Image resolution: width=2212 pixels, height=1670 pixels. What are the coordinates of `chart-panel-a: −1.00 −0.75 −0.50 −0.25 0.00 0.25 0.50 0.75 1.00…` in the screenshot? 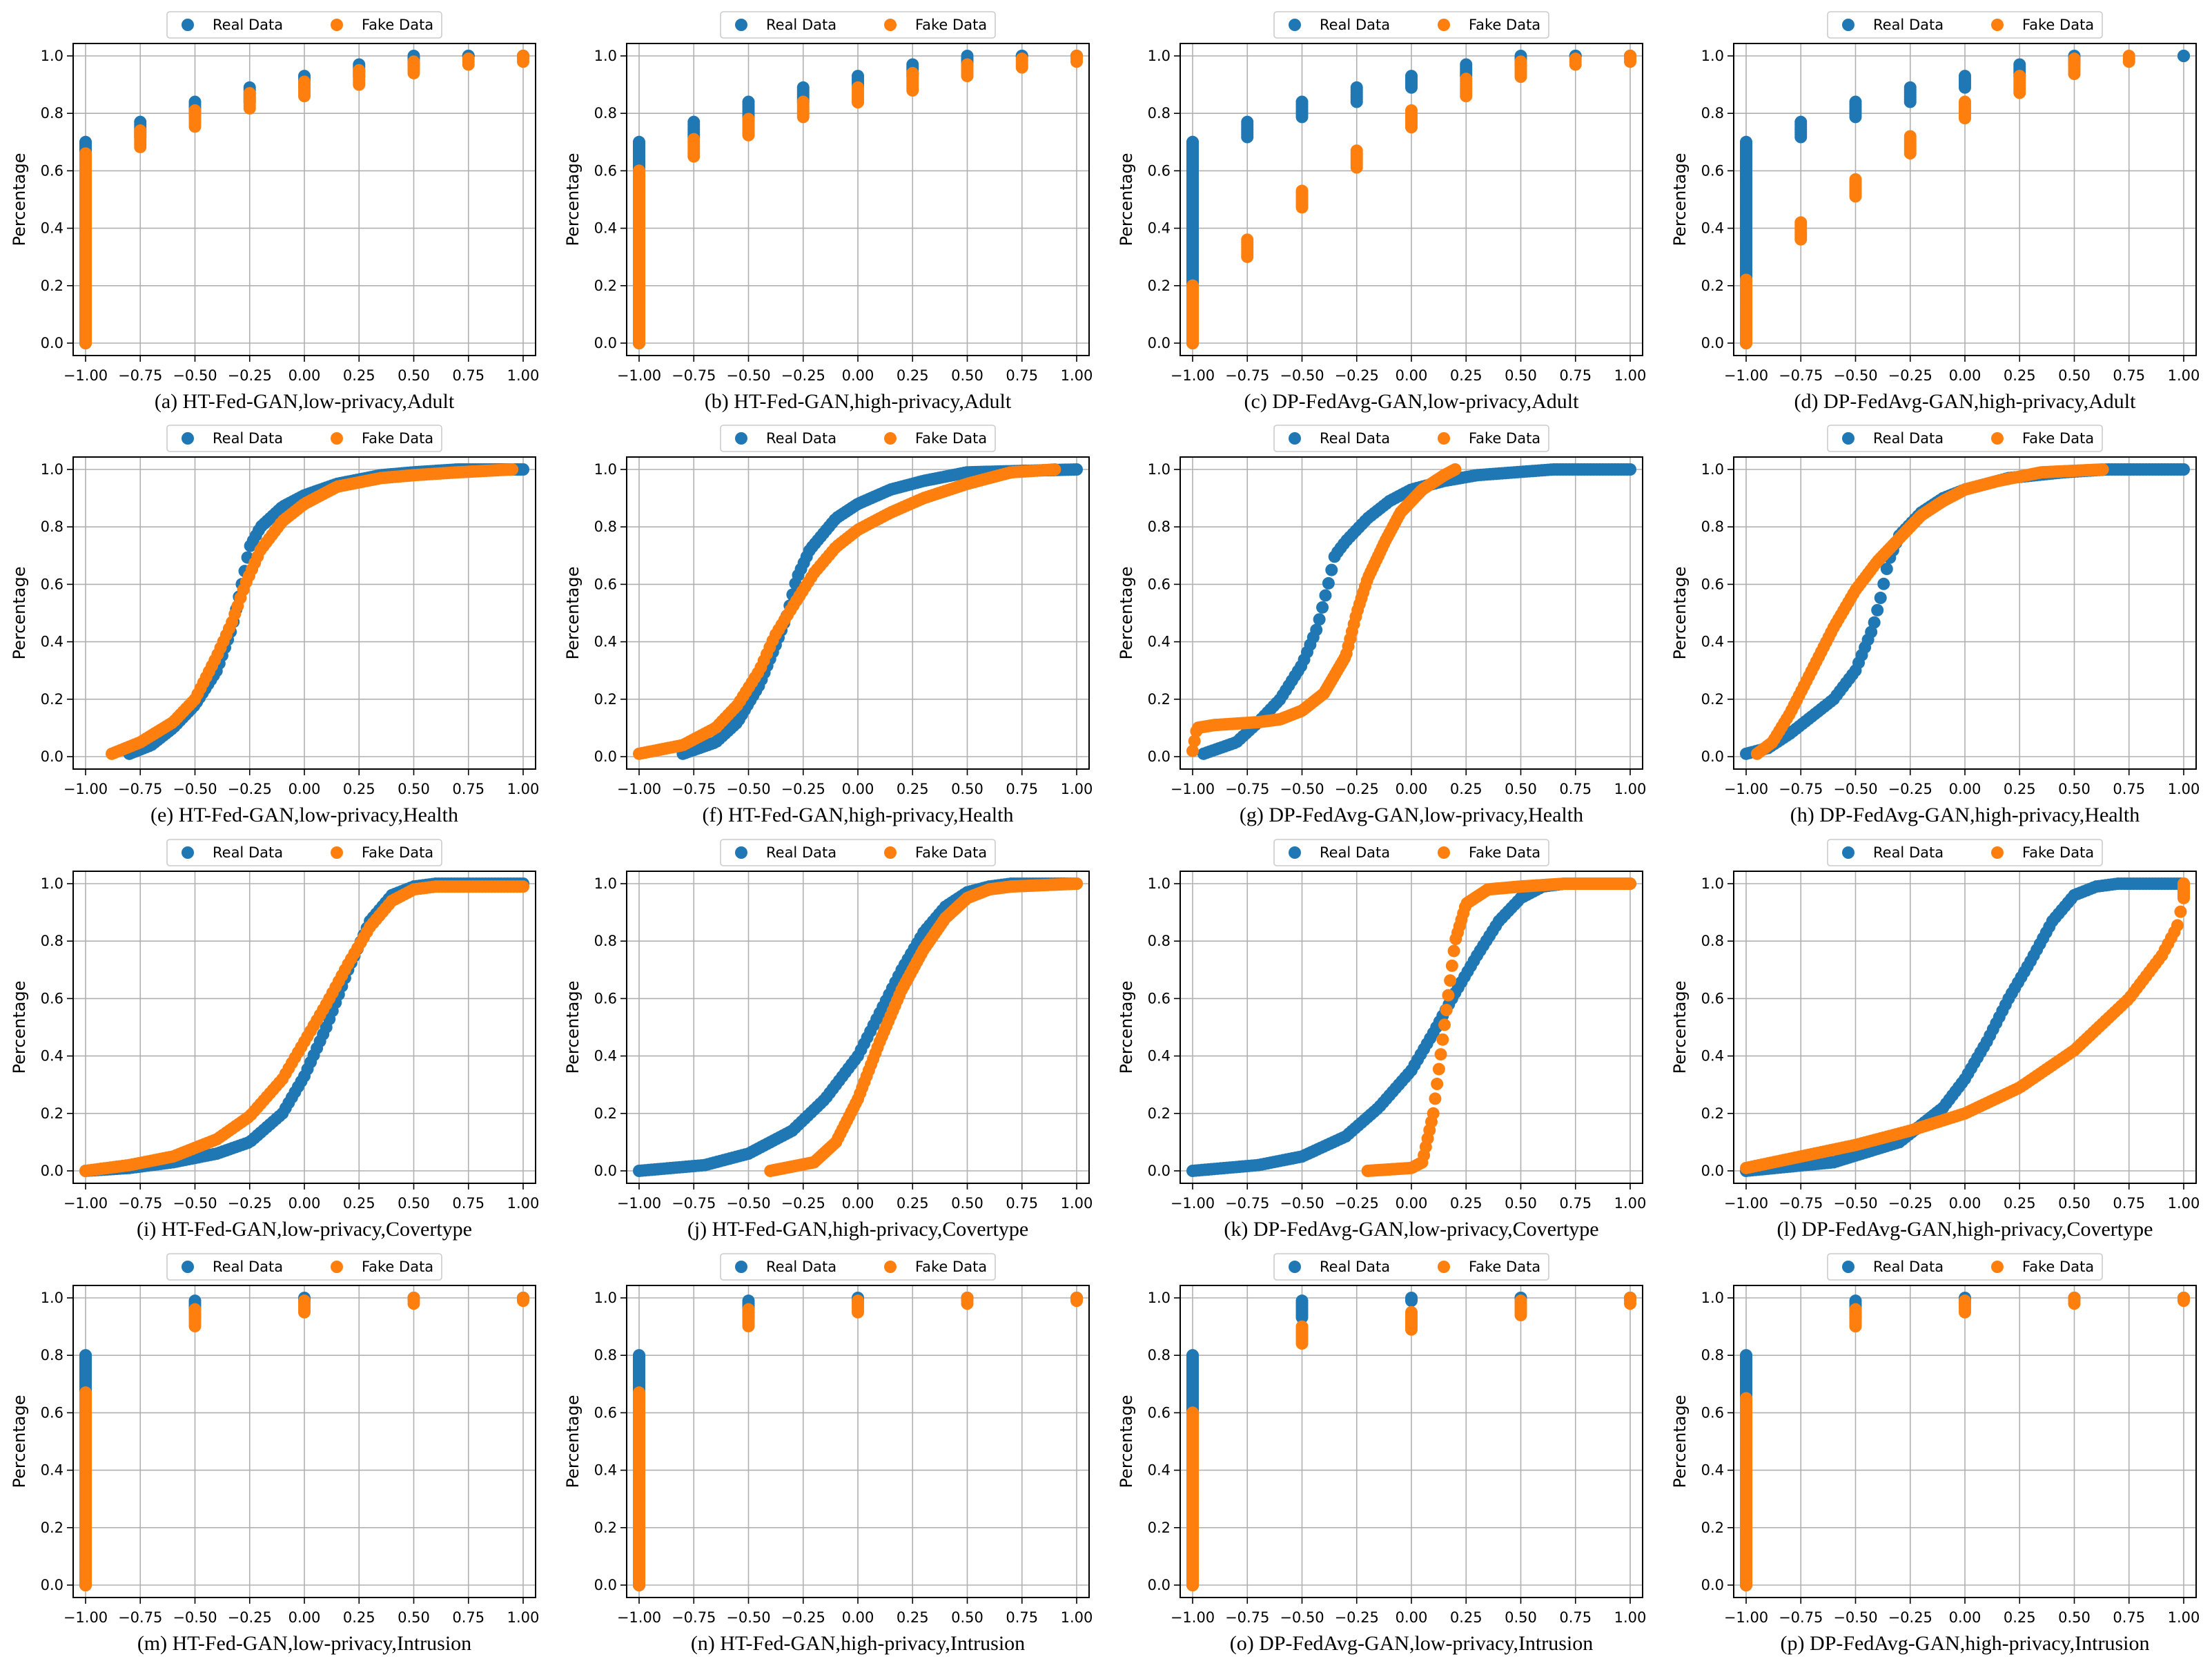 It's located at (275, 212).